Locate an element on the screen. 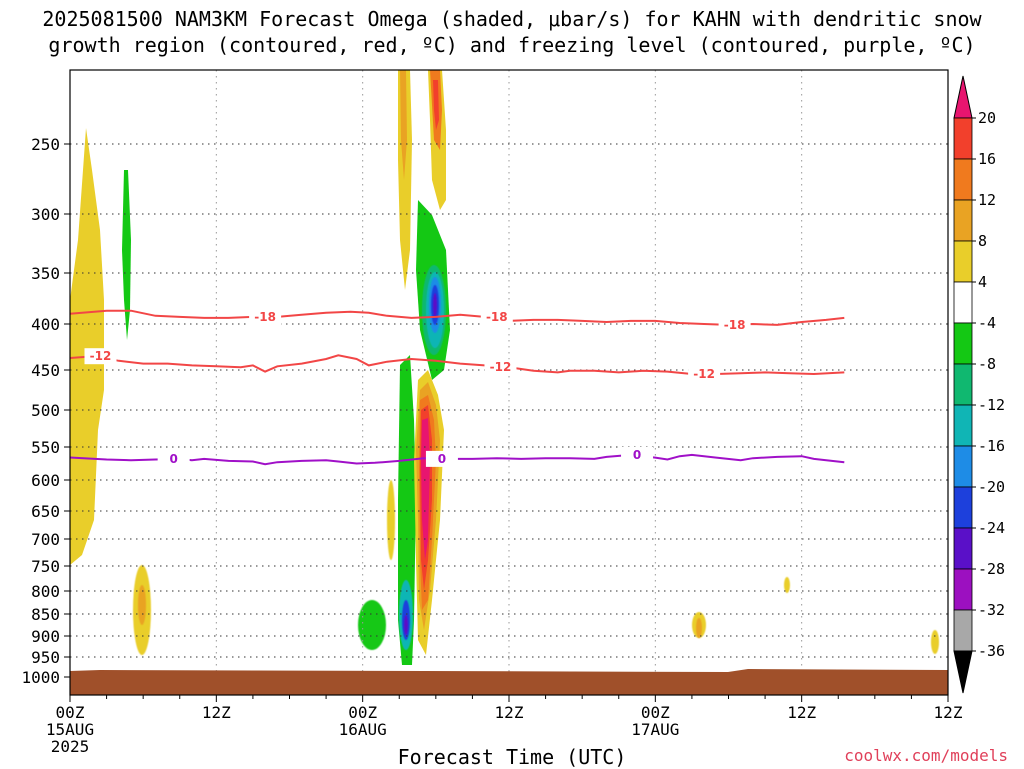 The image size is (1024, 769). ground-layer is located at coordinates (509, 682).